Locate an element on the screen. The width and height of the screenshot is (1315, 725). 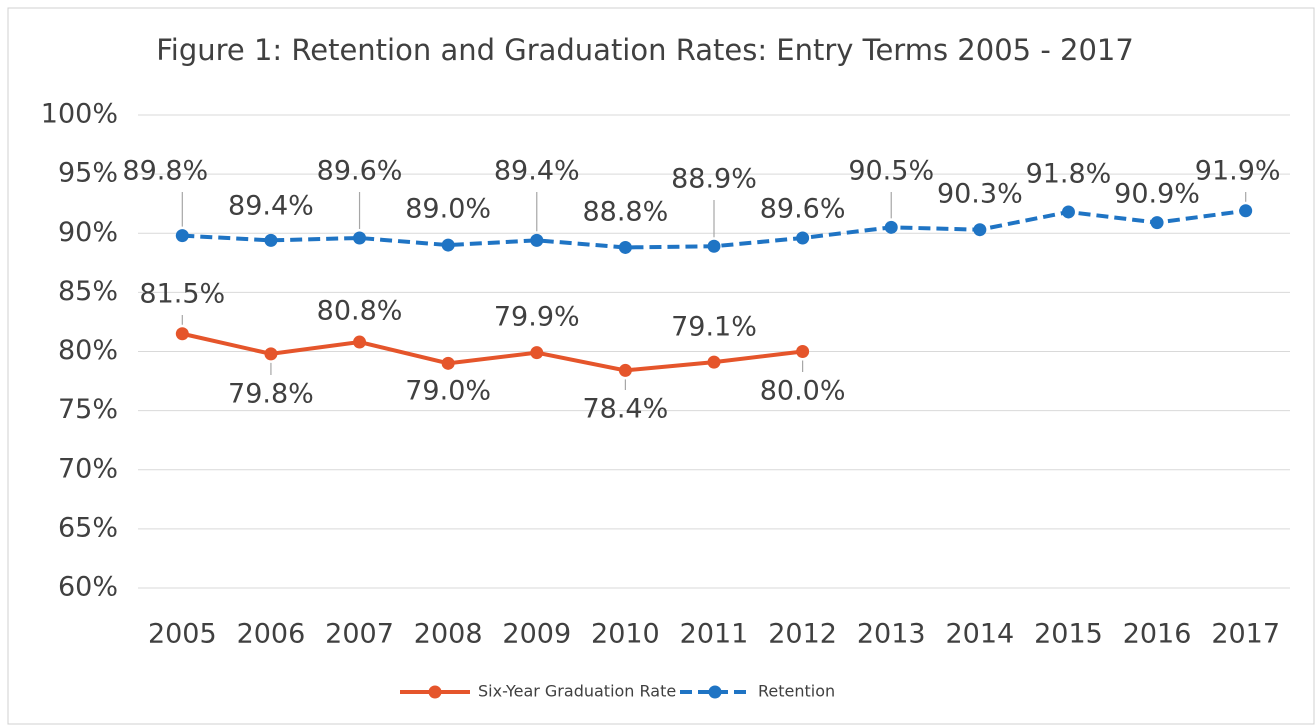
x-tick-label: 2006 is located at coordinates (271, 634).